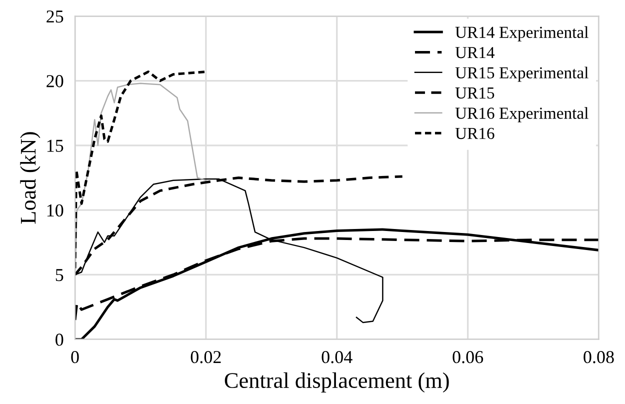  I want to click on legend-label: UR16 Experimental, so click(521, 114).